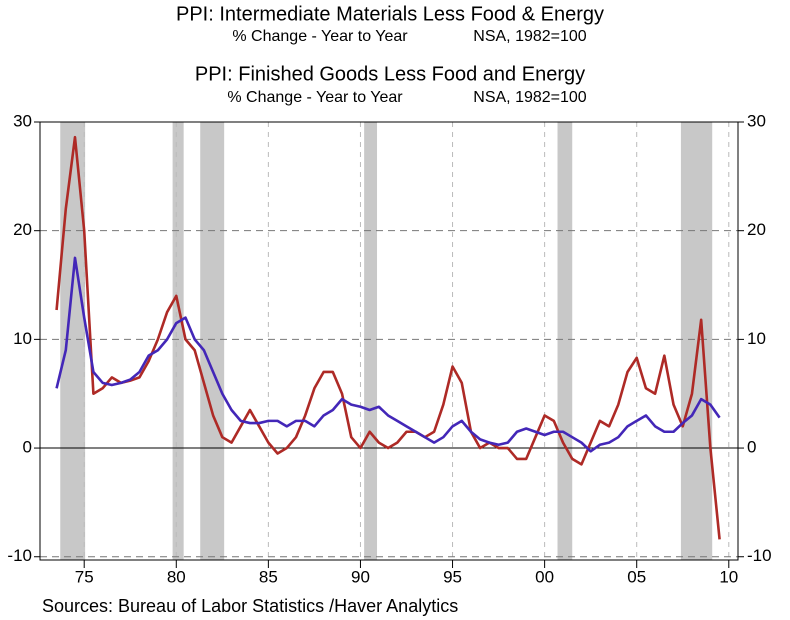  Describe the element at coordinates (728, 576) in the screenshot. I see `x-tick-label: 10` at that location.